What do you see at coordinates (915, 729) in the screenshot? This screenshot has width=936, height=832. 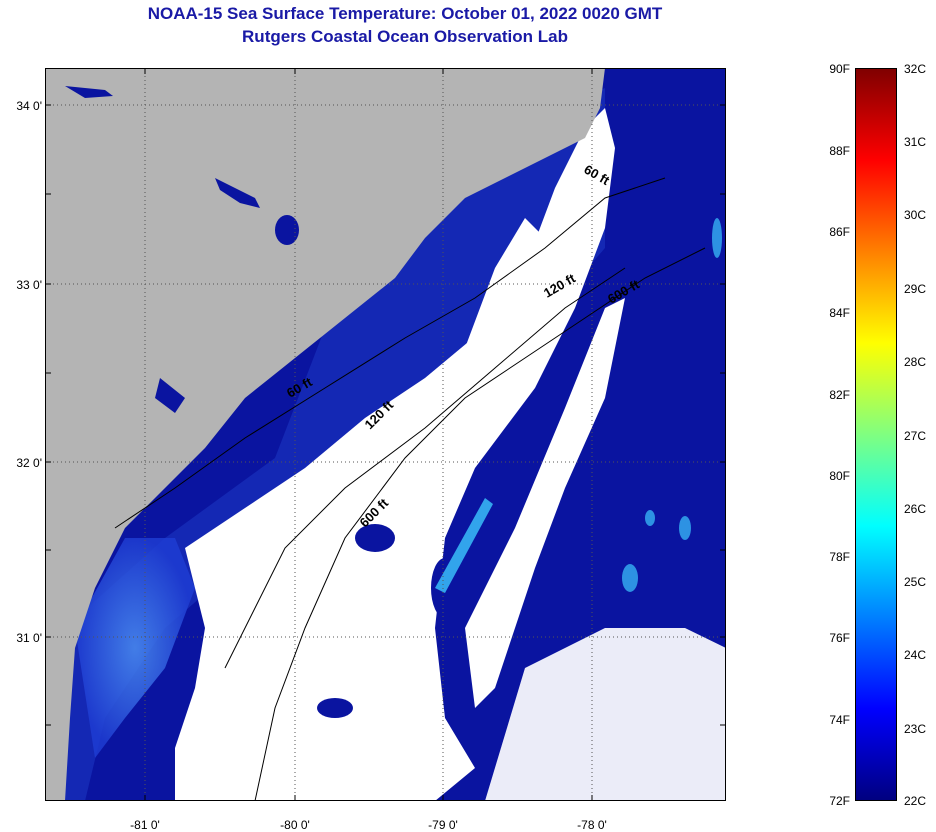 I see `colorbar-c-label: 23C` at bounding box center [915, 729].